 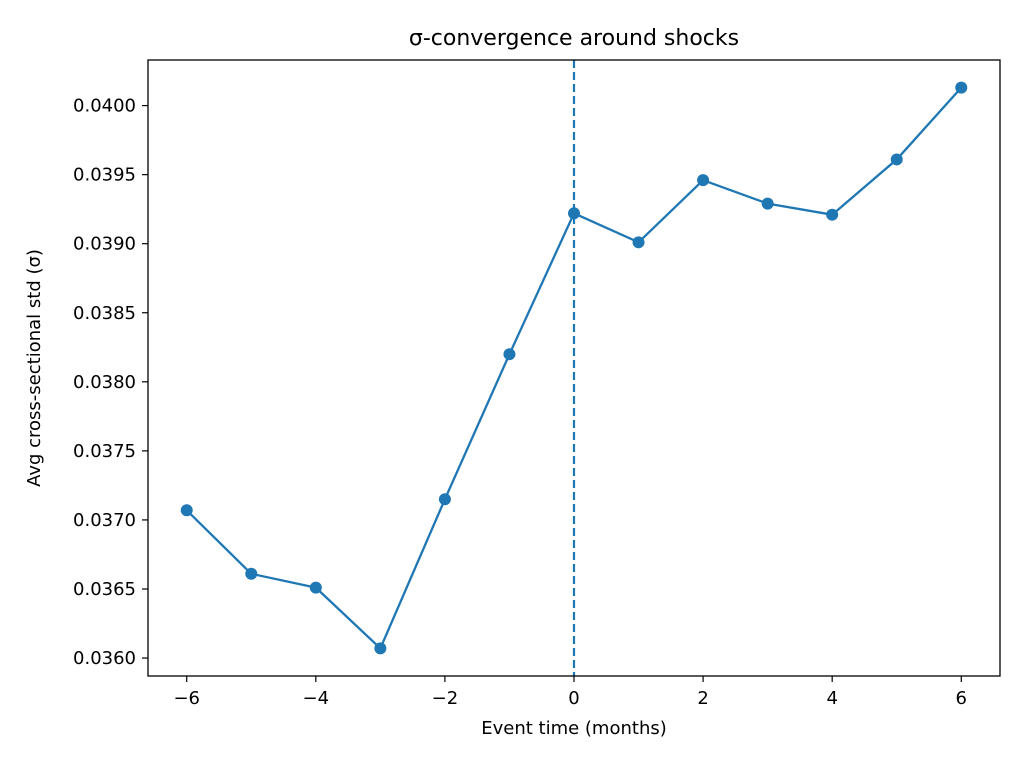 What do you see at coordinates (104, 658) in the screenshot?
I see `y-tick-label: 0.0360` at bounding box center [104, 658].